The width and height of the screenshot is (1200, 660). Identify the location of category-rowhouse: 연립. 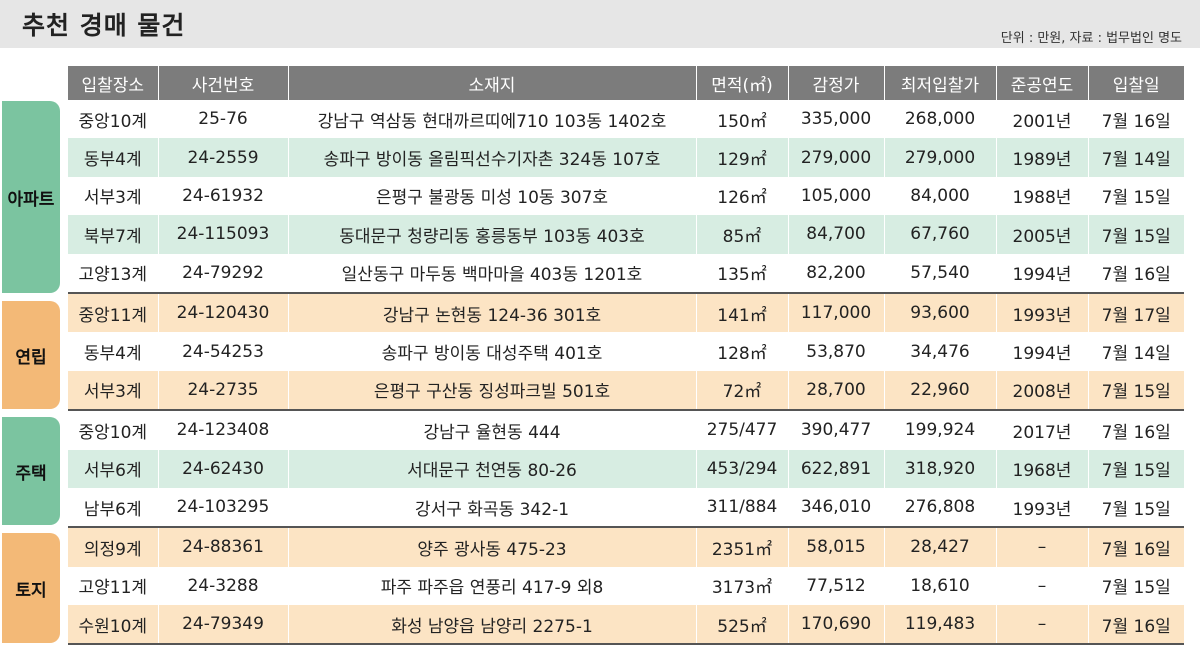
(31, 355).